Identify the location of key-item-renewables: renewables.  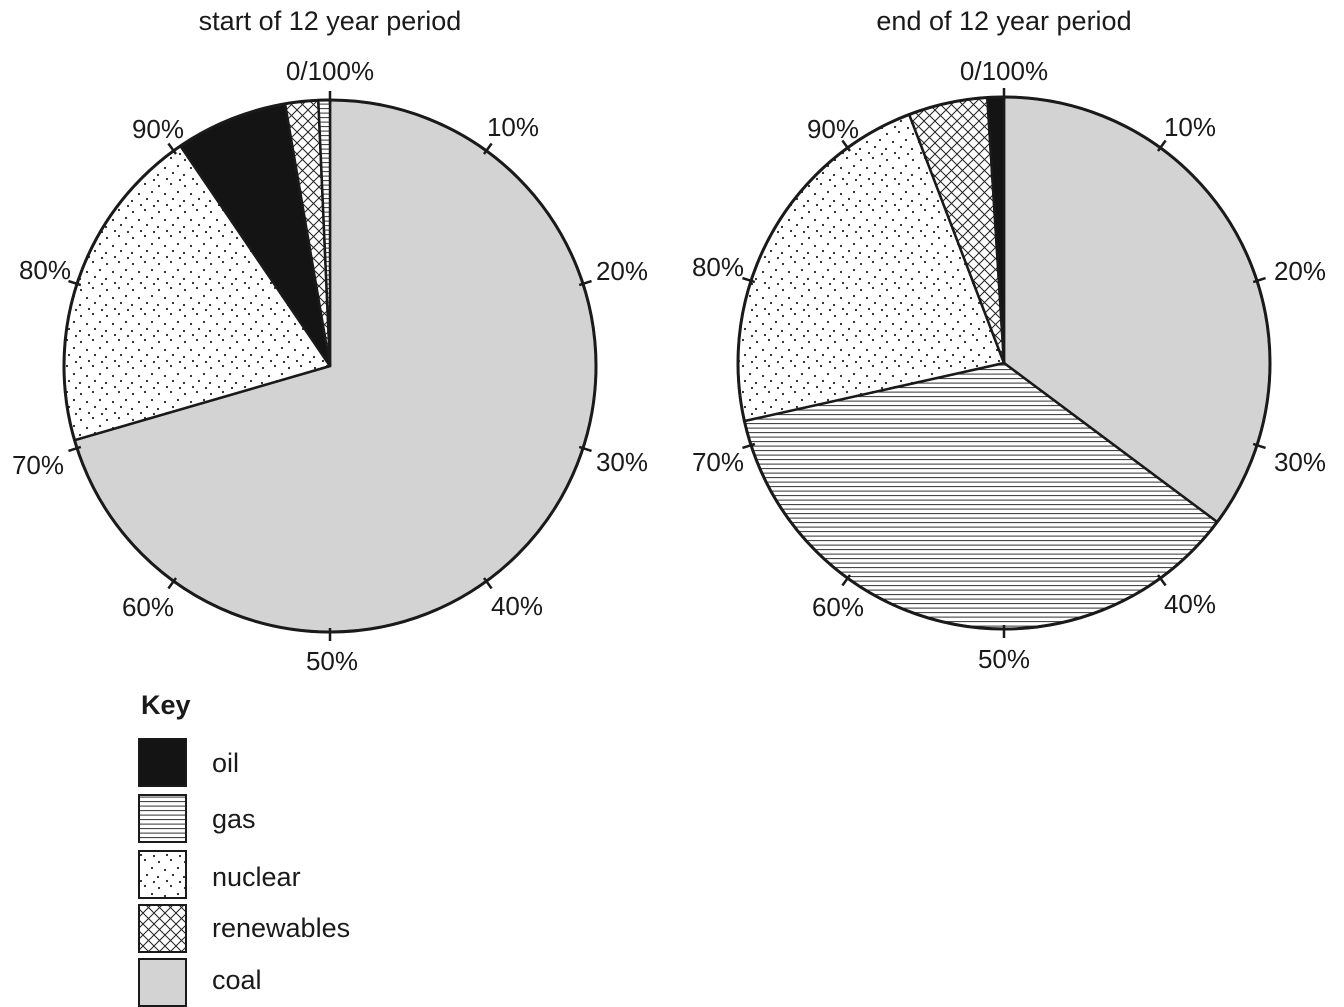
(244, 928).